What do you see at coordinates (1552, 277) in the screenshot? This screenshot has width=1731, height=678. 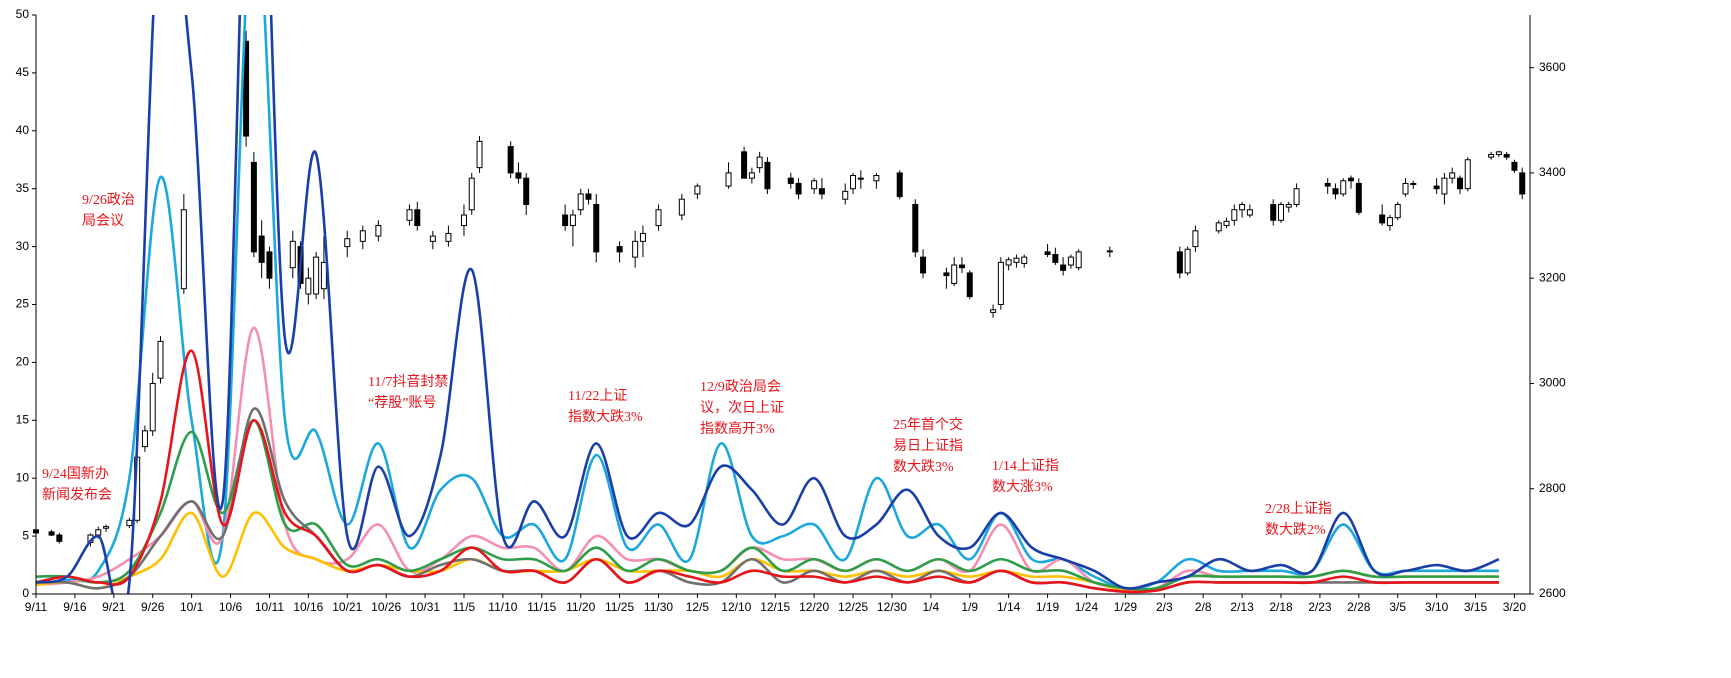 I see `y2-tick-label: 3200` at bounding box center [1552, 277].